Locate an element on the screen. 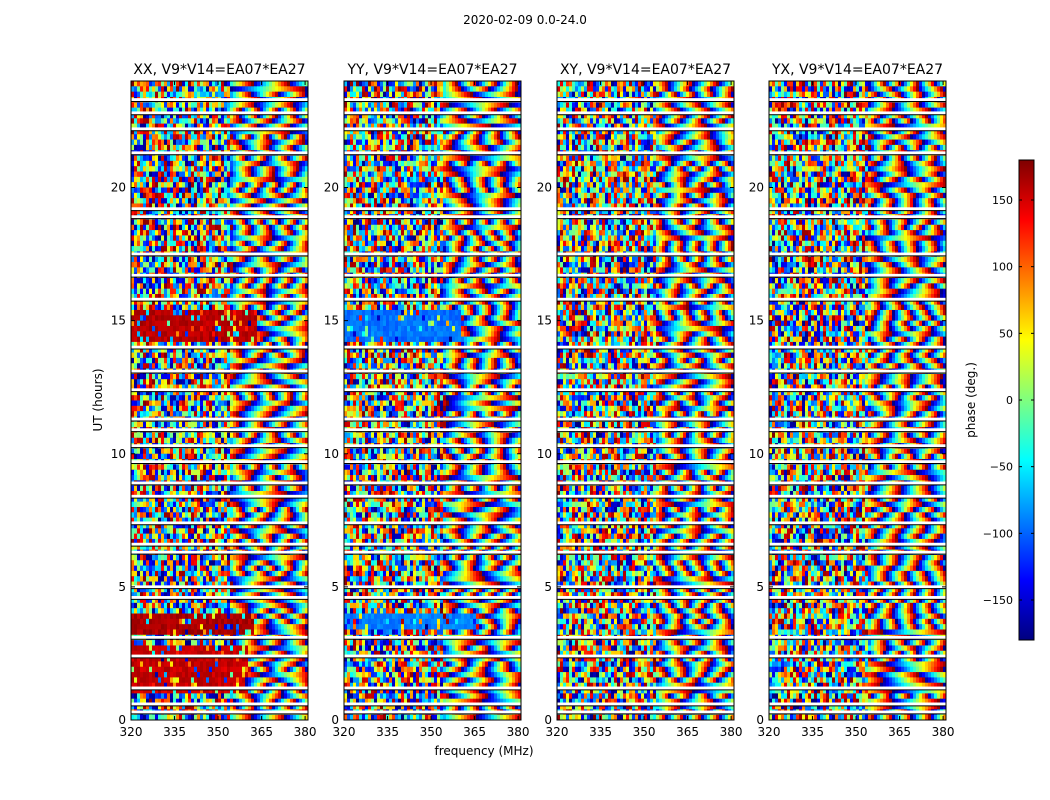  panel-xy-frame is located at coordinates (645, 400).